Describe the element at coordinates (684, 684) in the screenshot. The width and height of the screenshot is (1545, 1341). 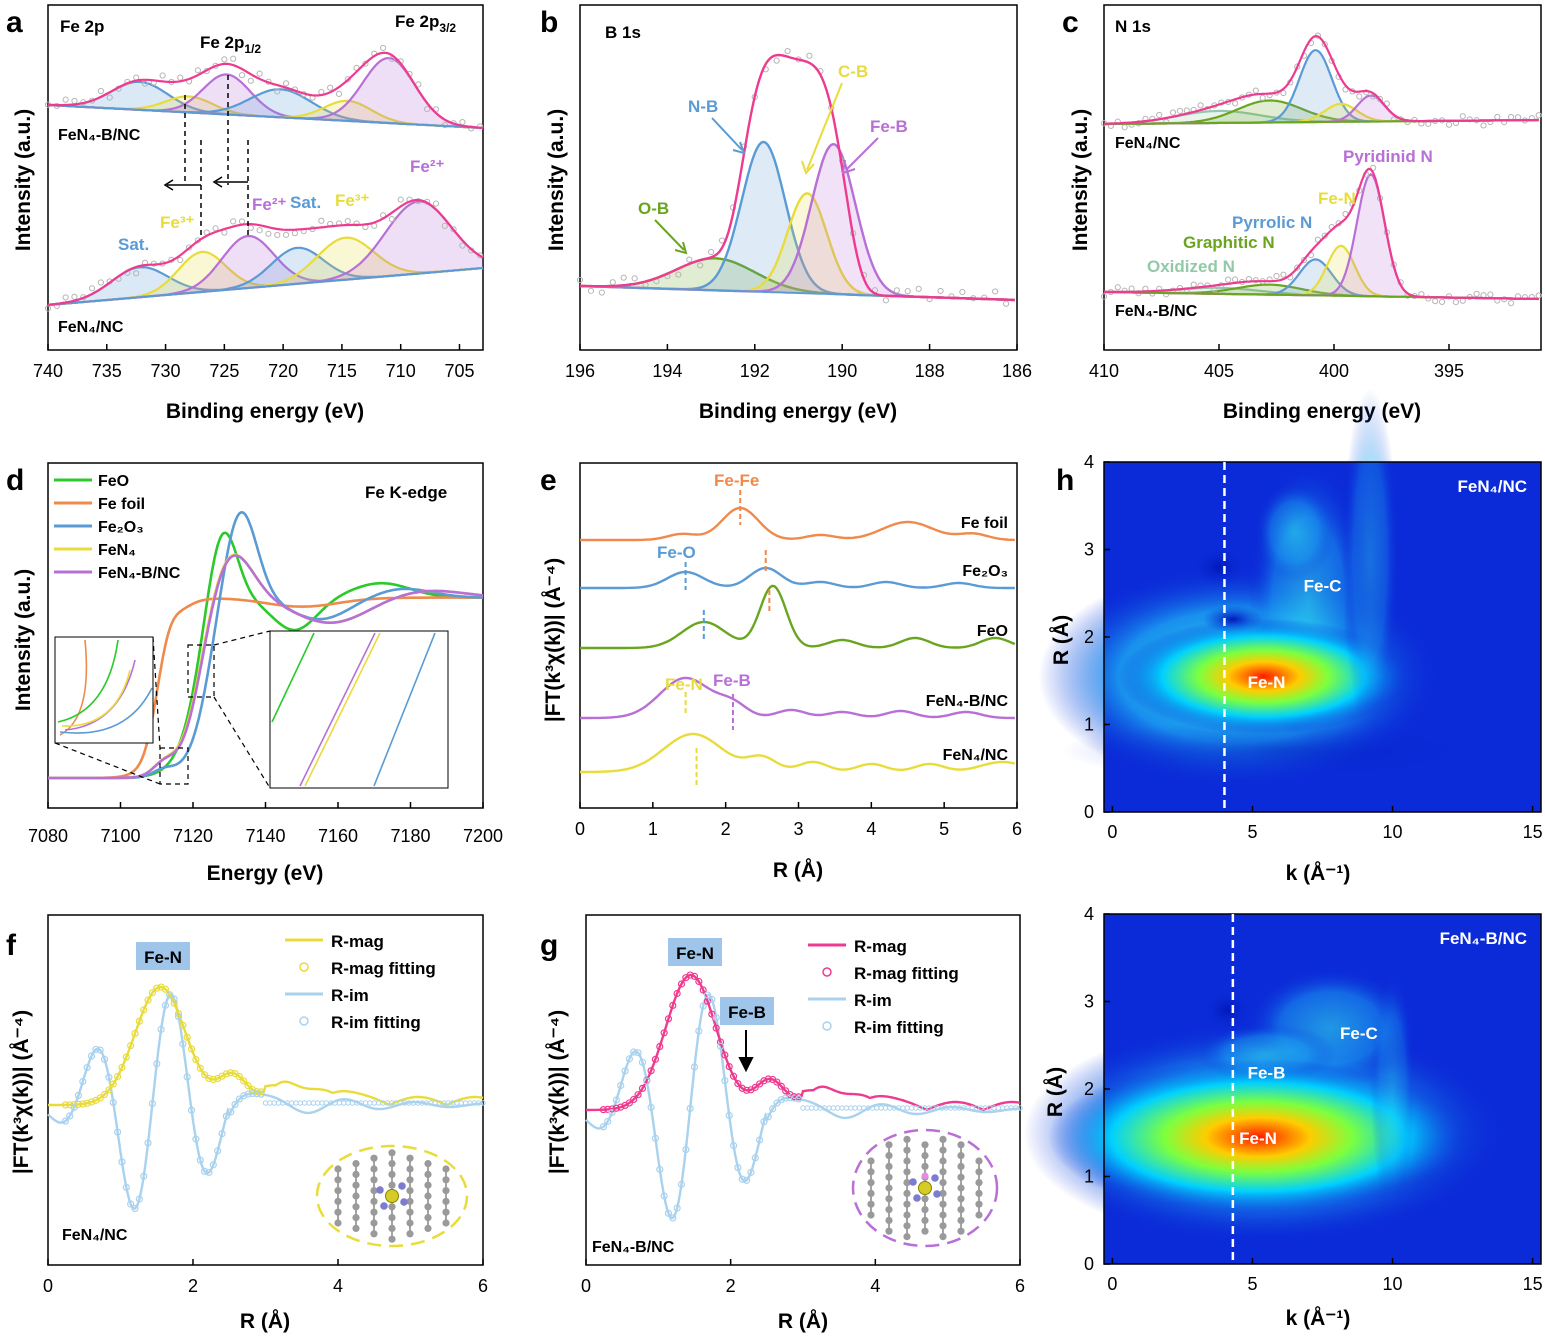
I see `label-e-fen: Fe-N` at that location.